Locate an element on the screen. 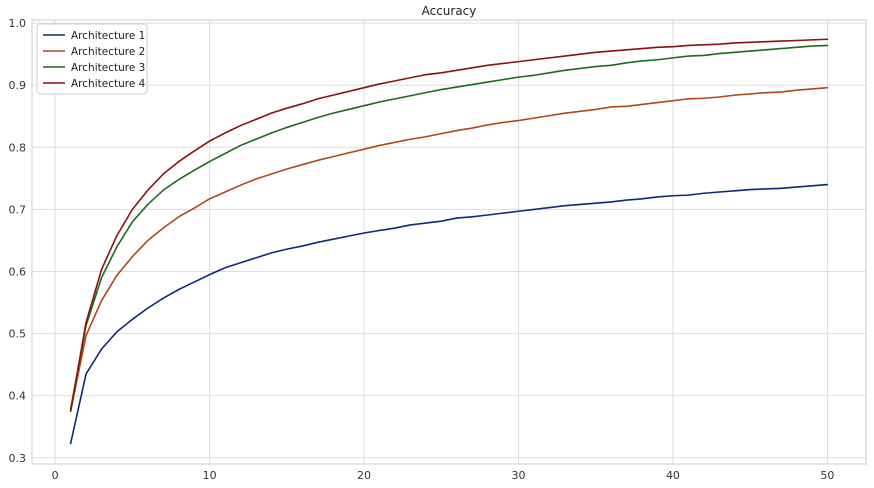  y-tick-label: 0.8 is located at coordinates (18, 147).